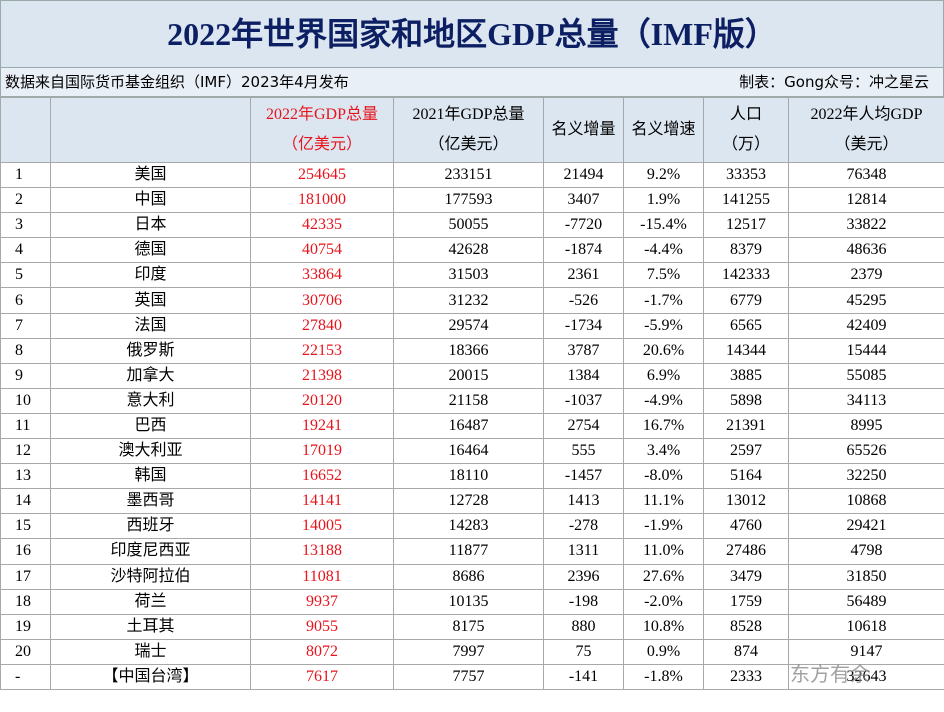  I want to click on header-text: 名义增速, so click(663, 129).